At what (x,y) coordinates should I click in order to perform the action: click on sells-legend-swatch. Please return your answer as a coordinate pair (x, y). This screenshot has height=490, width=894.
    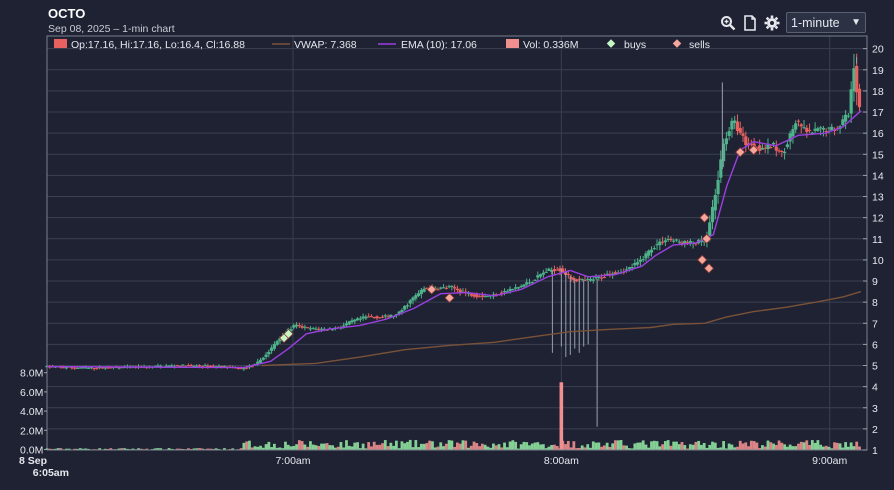
    Looking at the image, I should click on (677, 43).